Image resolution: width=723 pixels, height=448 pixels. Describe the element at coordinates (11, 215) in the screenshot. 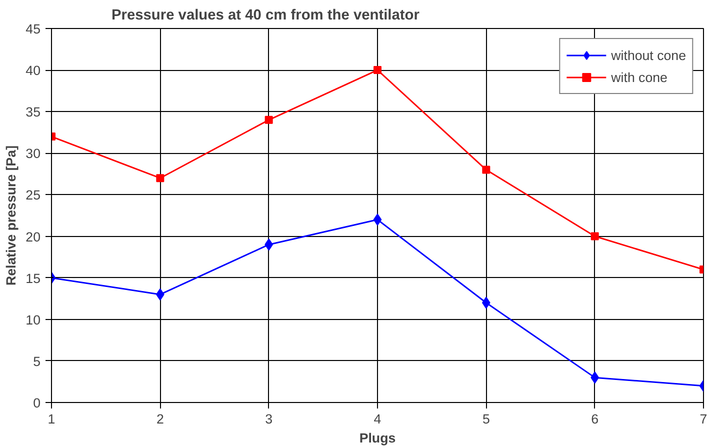

I see `y-axis-title: Relative pressure [Pa]` at that location.